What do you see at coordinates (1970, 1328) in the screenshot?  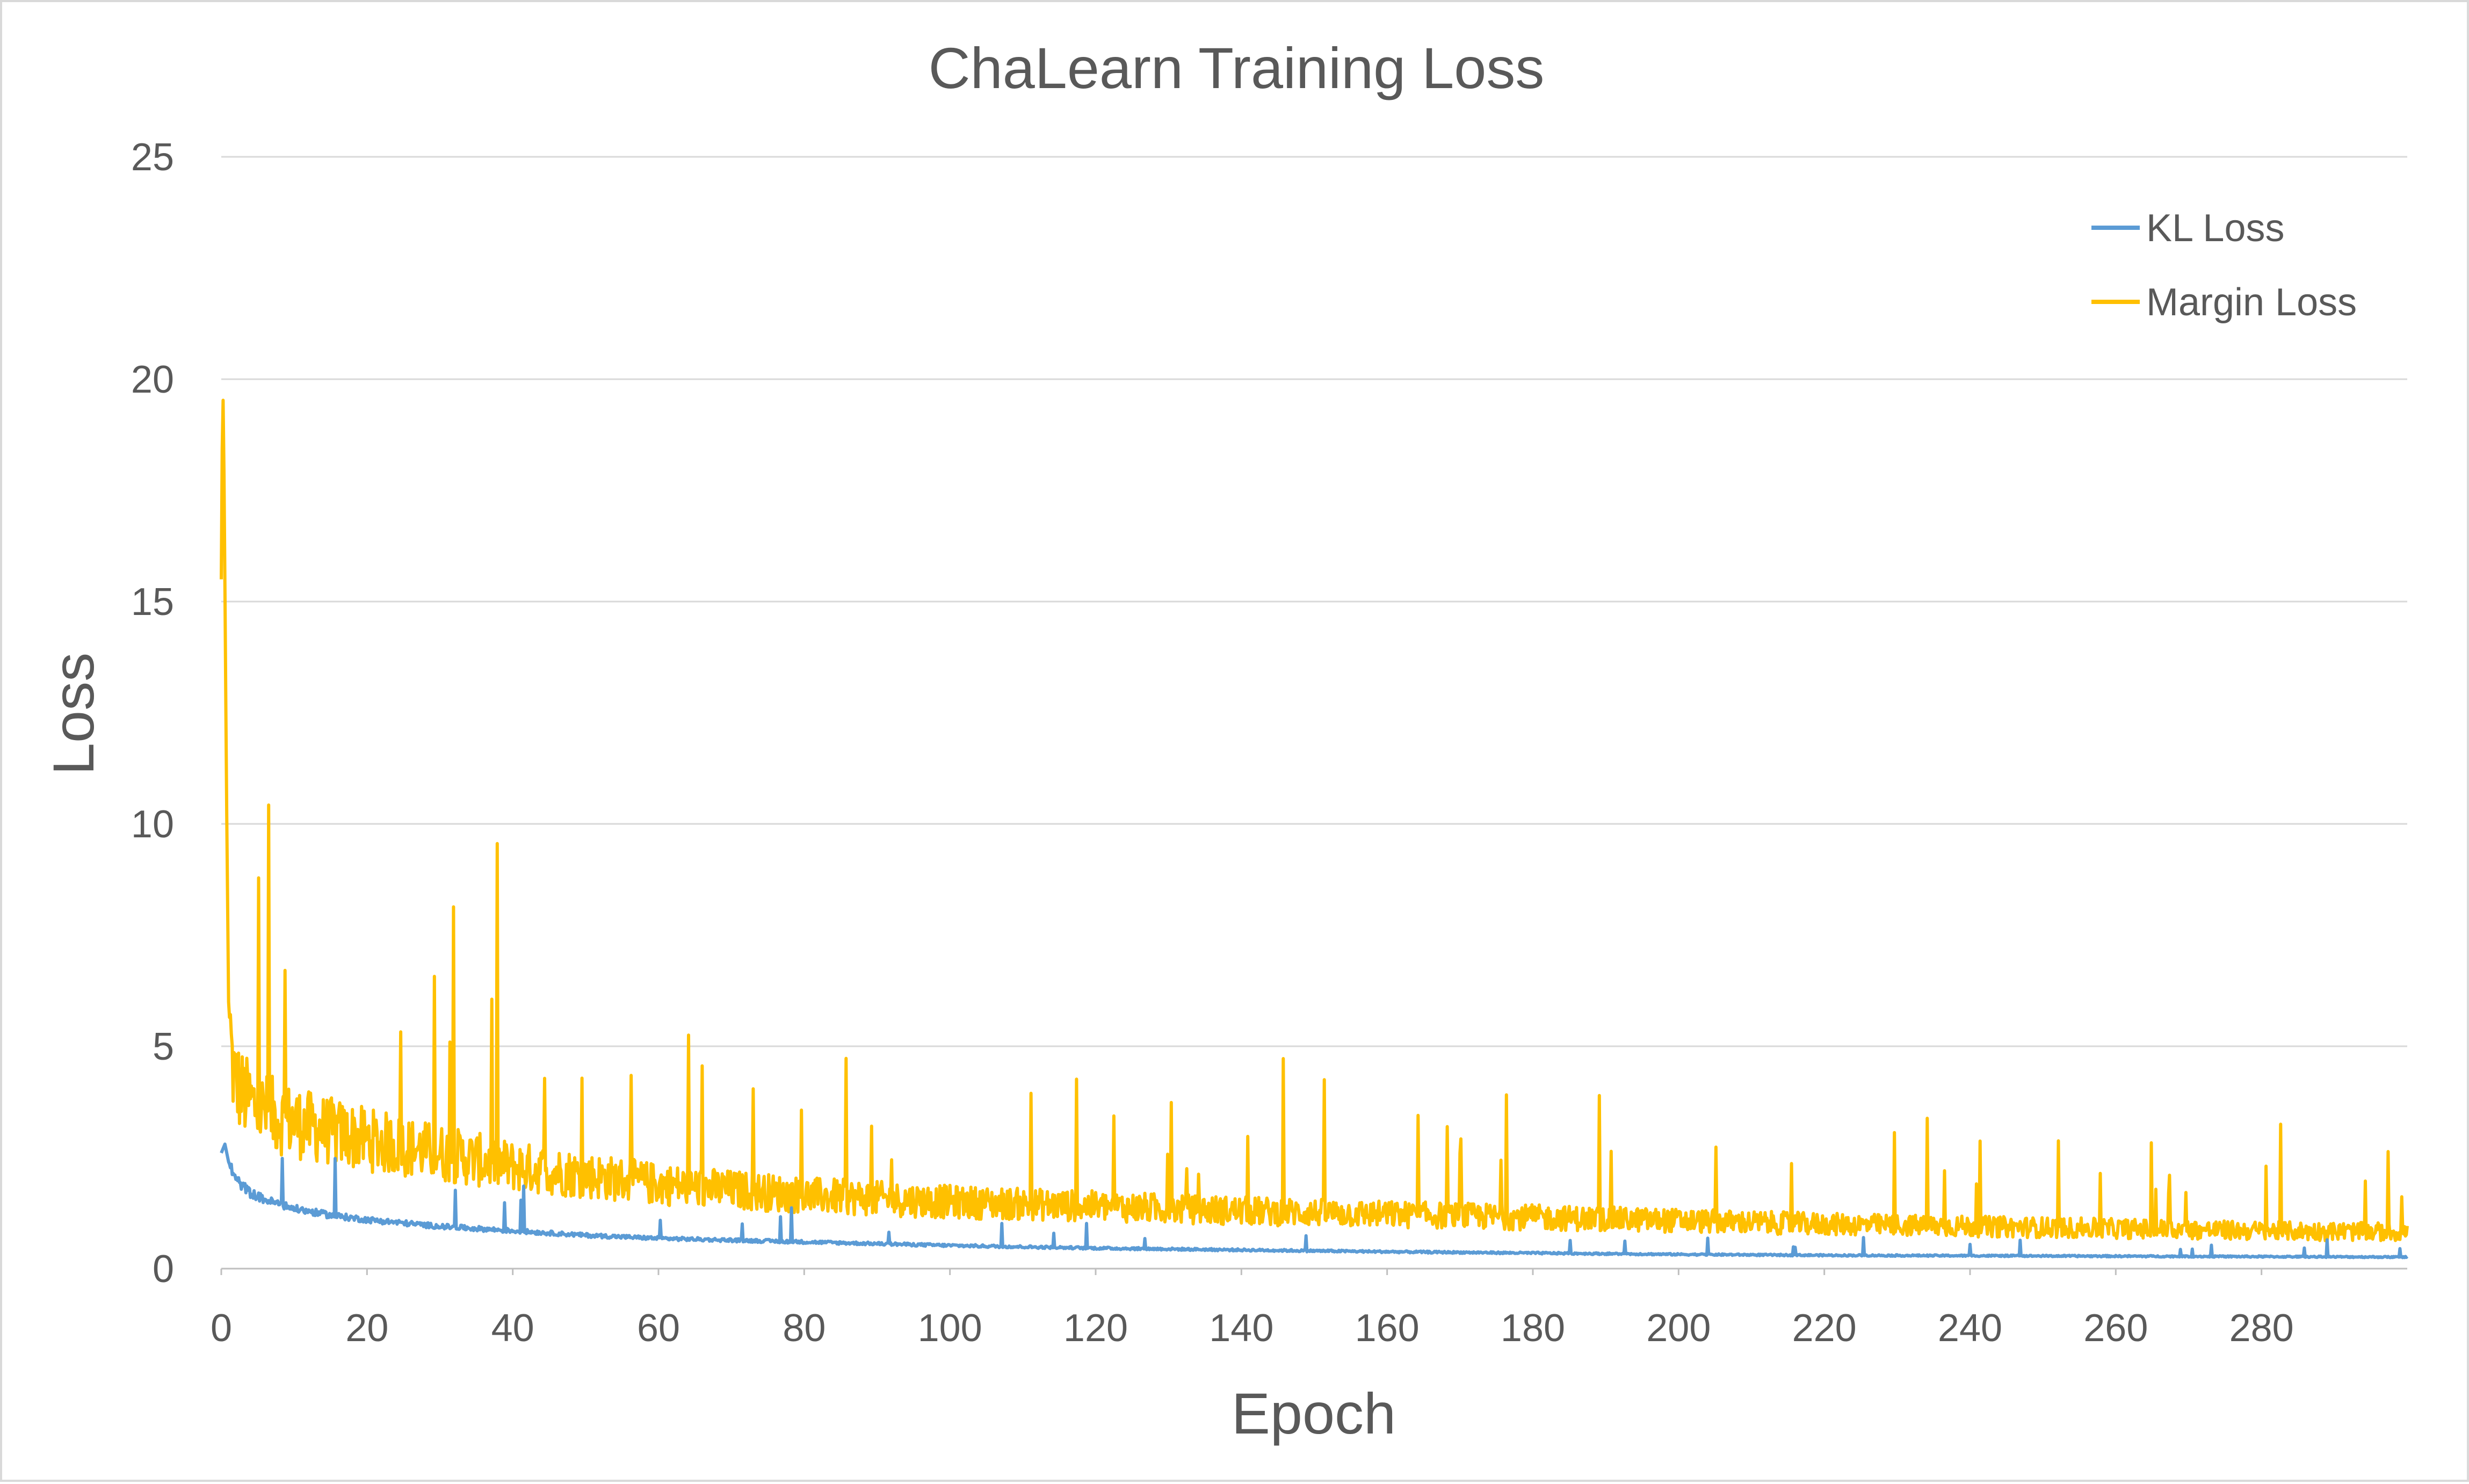 I see `x-tick-label: 240` at bounding box center [1970, 1328].